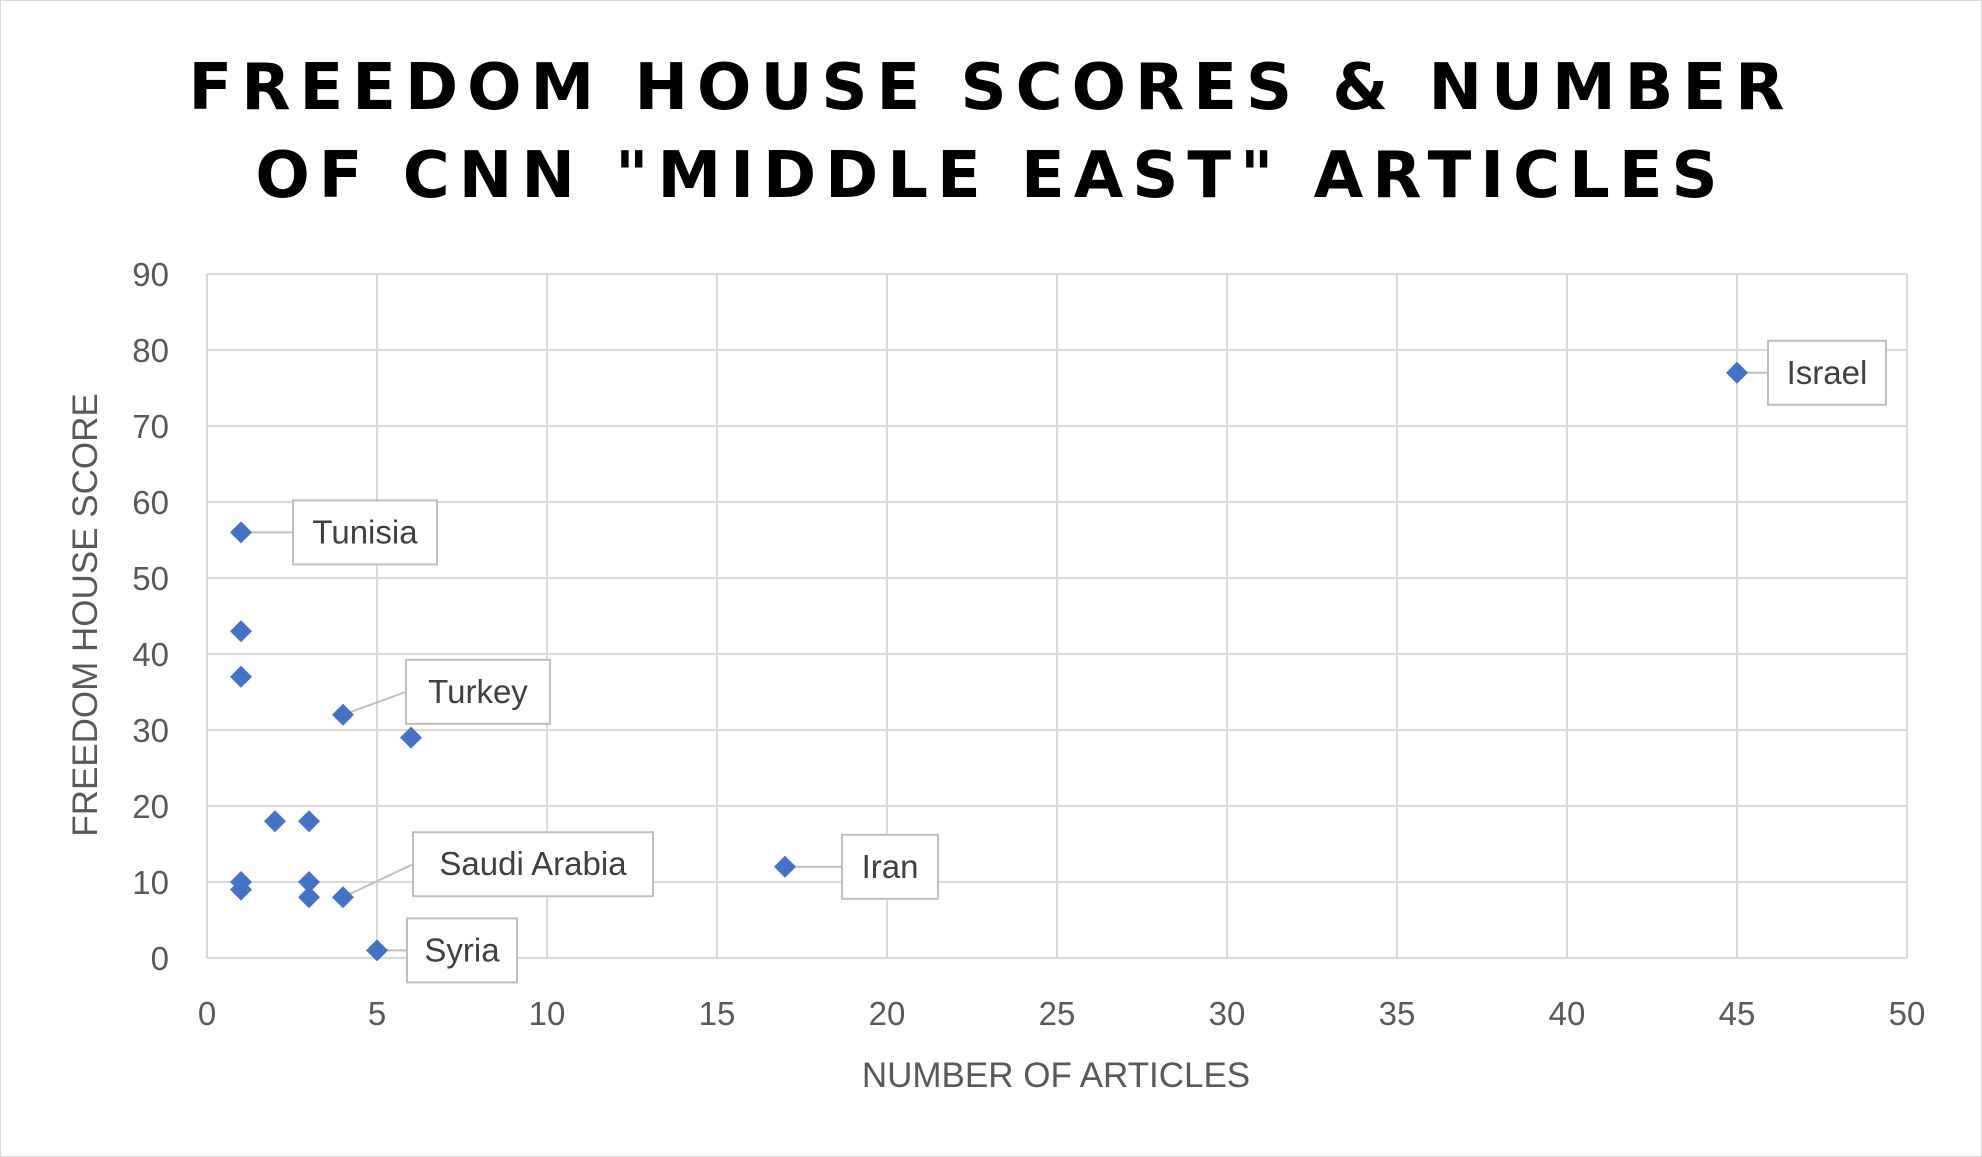  Describe the element at coordinates (85, 614) in the screenshot. I see `y-axis-title: FREEDOM HOUSE SCORE` at that location.